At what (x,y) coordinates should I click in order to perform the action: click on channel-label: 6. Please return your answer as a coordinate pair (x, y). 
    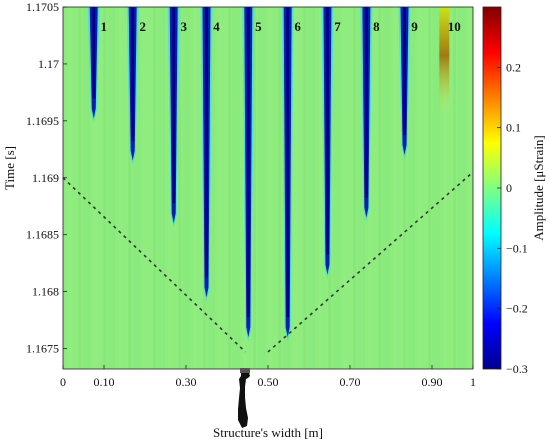
    Looking at the image, I should click on (297, 26).